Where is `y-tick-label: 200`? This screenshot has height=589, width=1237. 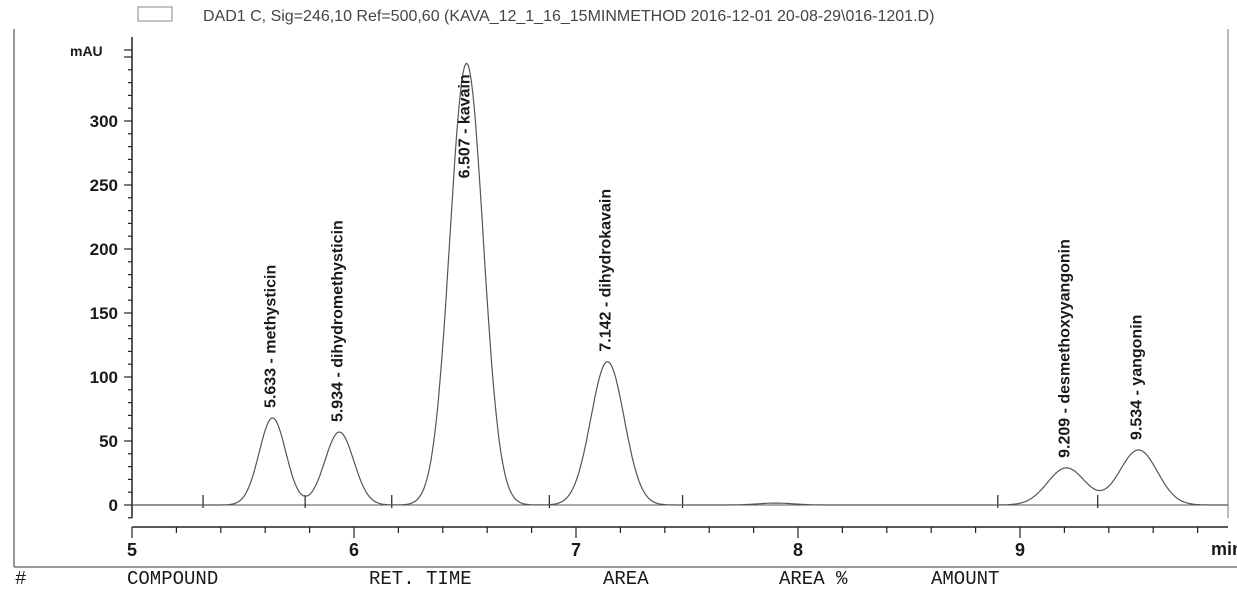 y-tick-label: 200 is located at coordinates (104, 249).